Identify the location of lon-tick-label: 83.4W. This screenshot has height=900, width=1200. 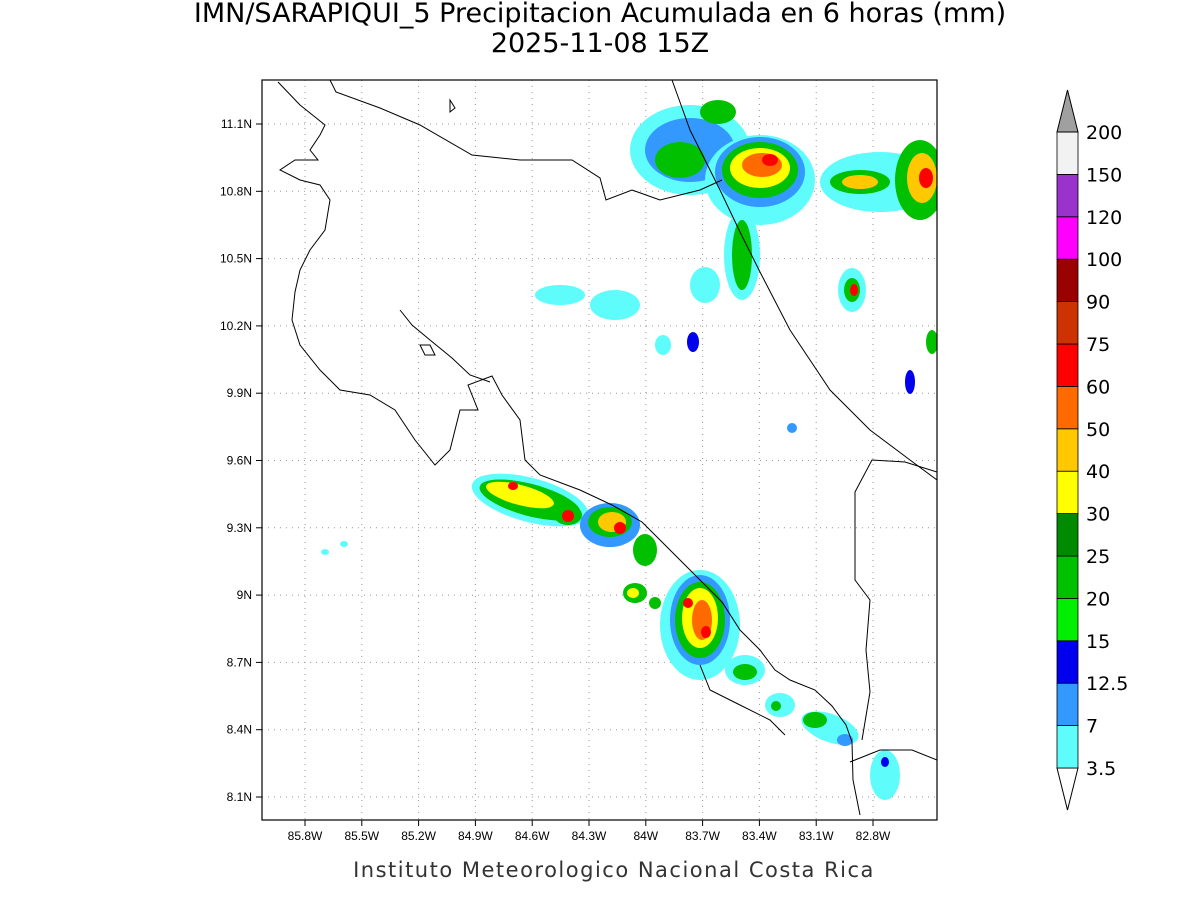
(759, 836).